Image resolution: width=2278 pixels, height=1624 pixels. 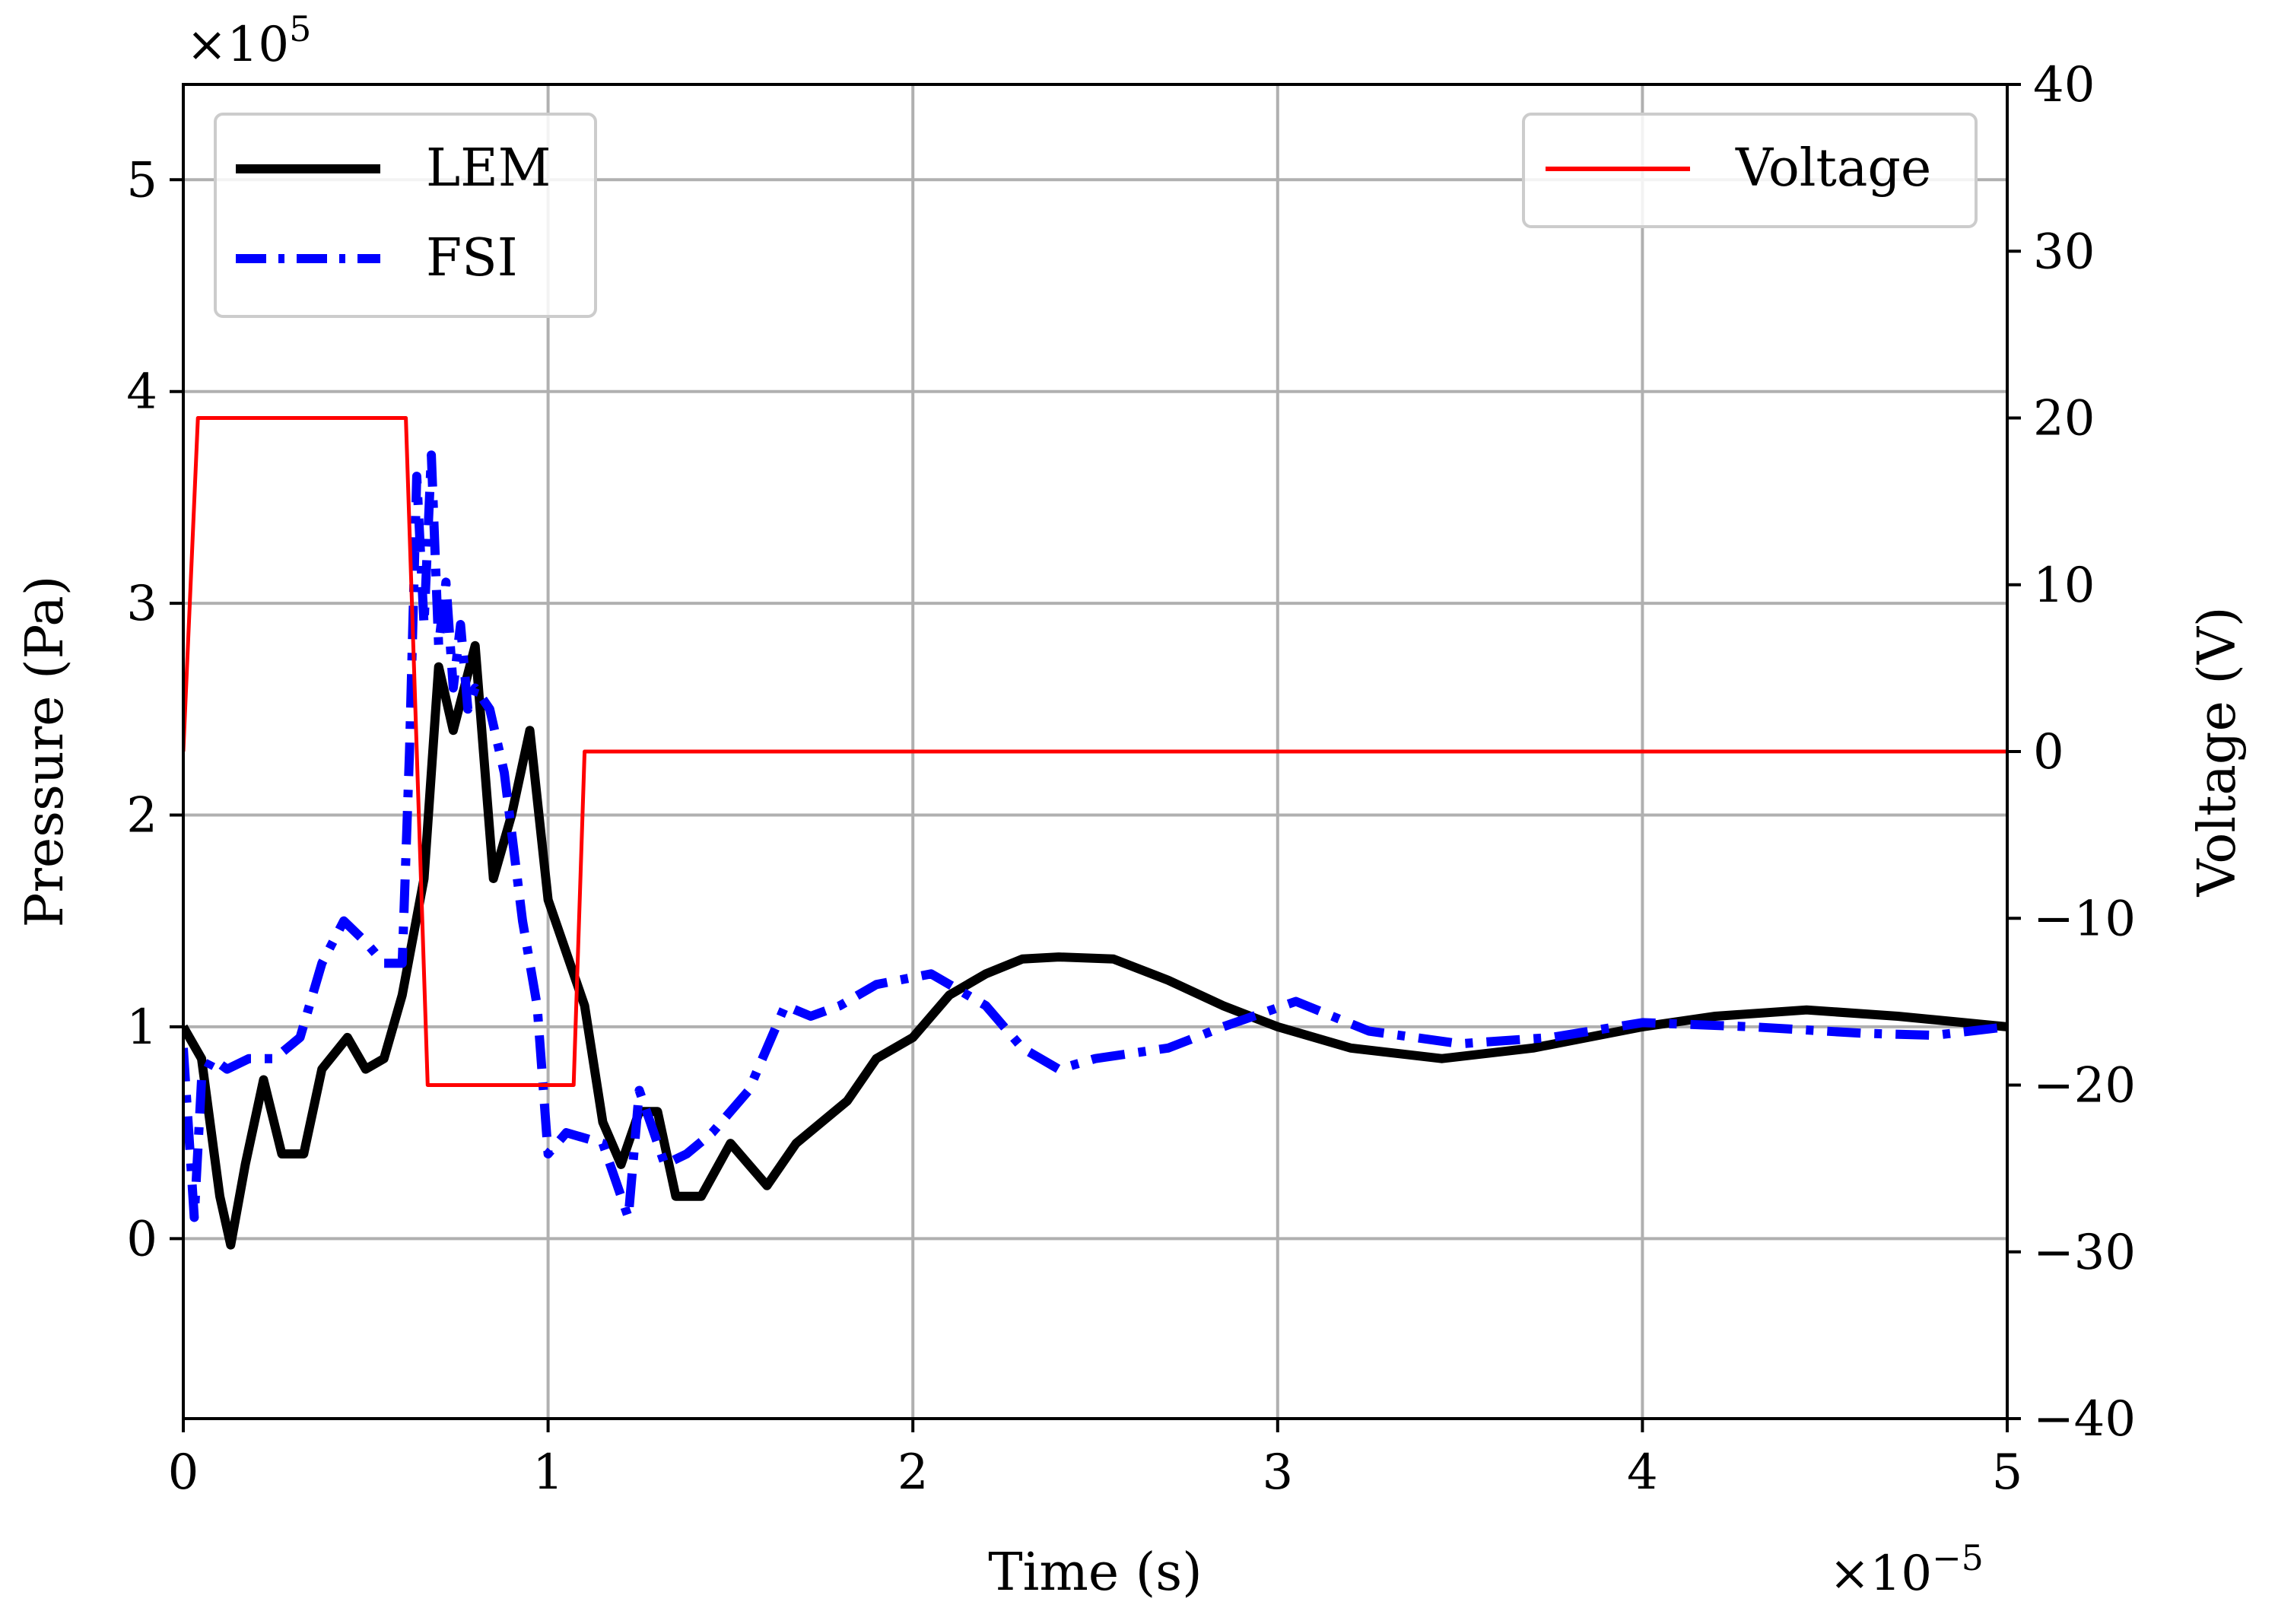 What do you see at coordinates (1277, 1472) in the screenshot?
I see `x-tick-label: 3` at bounding box center [1277, 1472].